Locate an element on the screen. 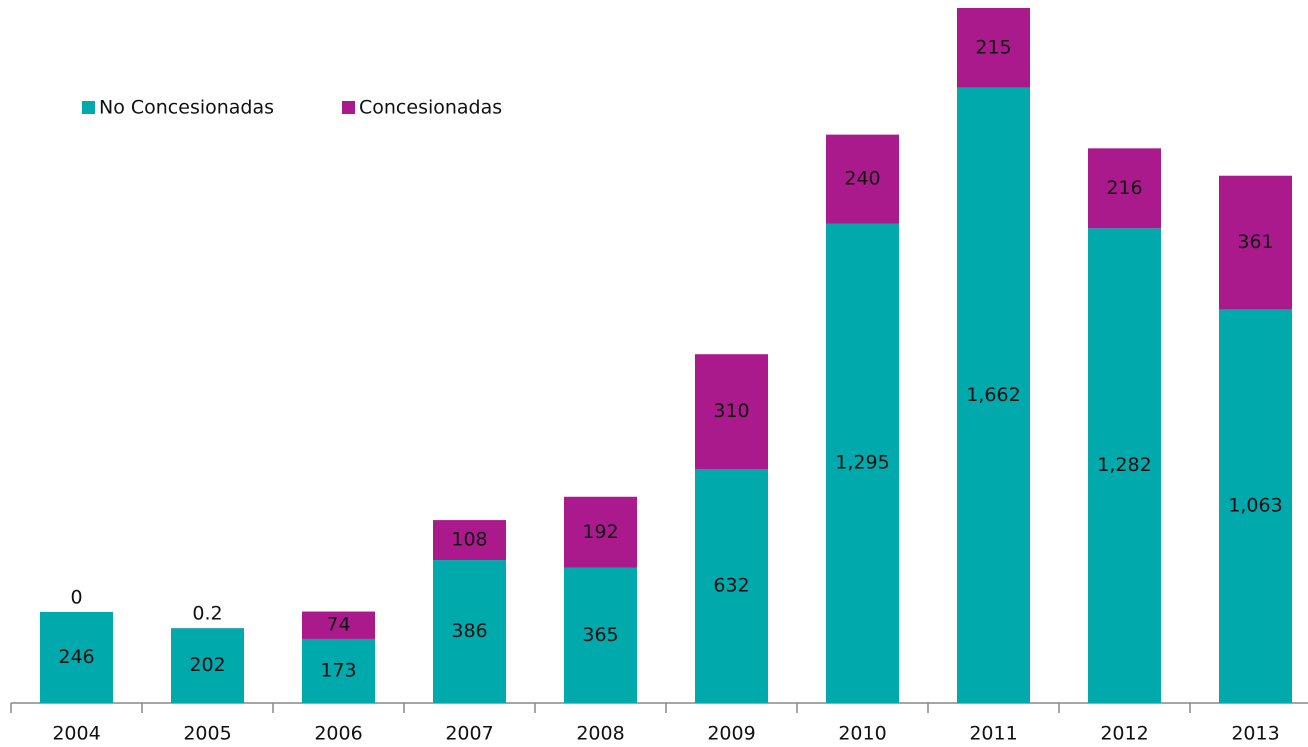  data-label: 632 is located at coordinates (731, 585).